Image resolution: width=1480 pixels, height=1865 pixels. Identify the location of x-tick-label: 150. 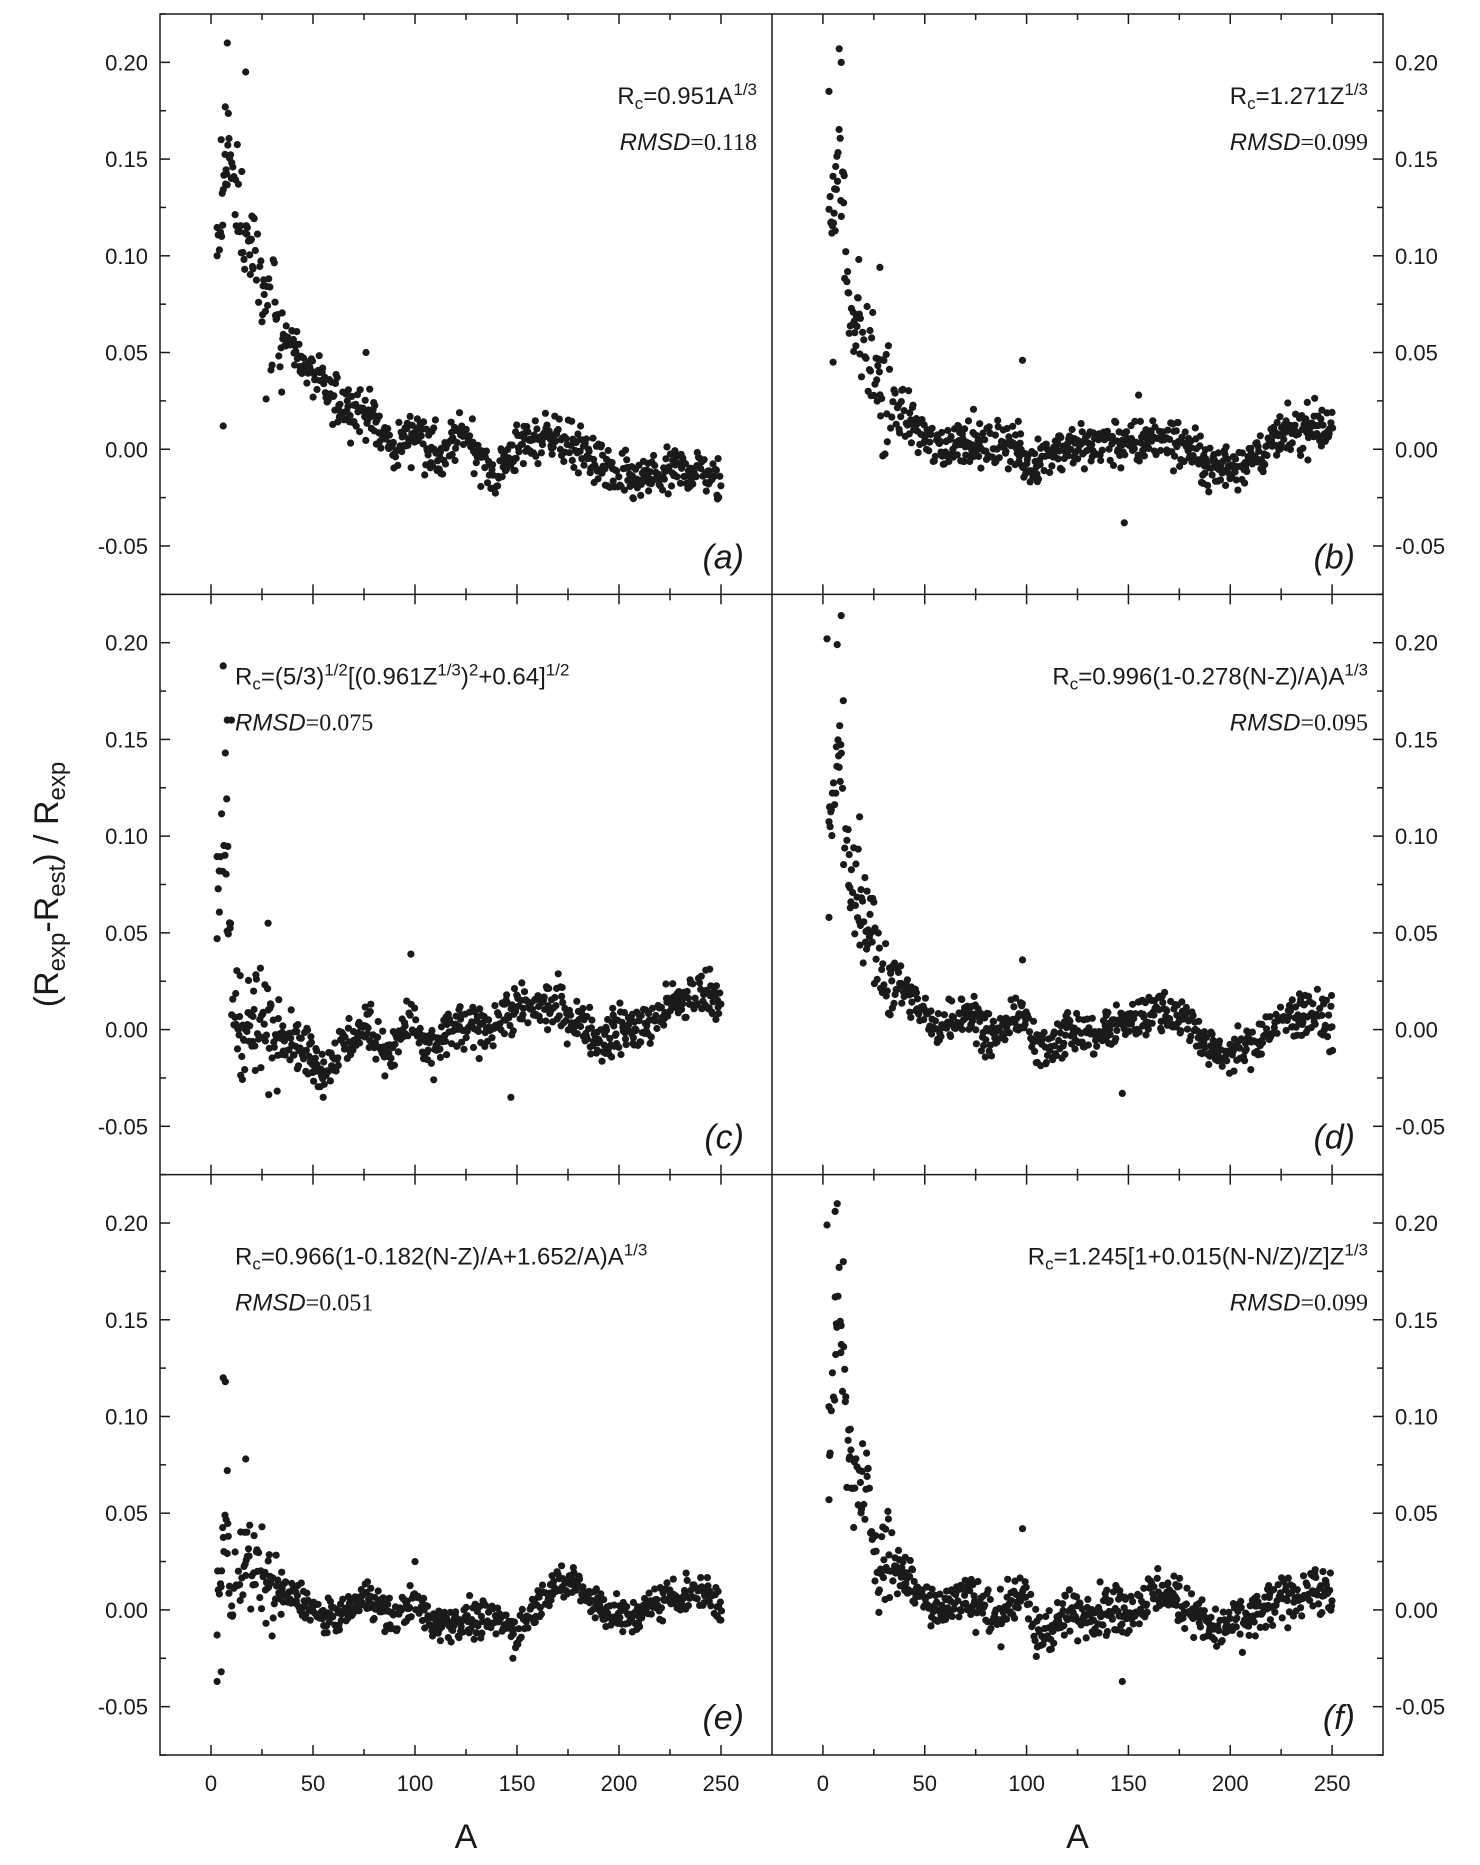
(517, 1783).